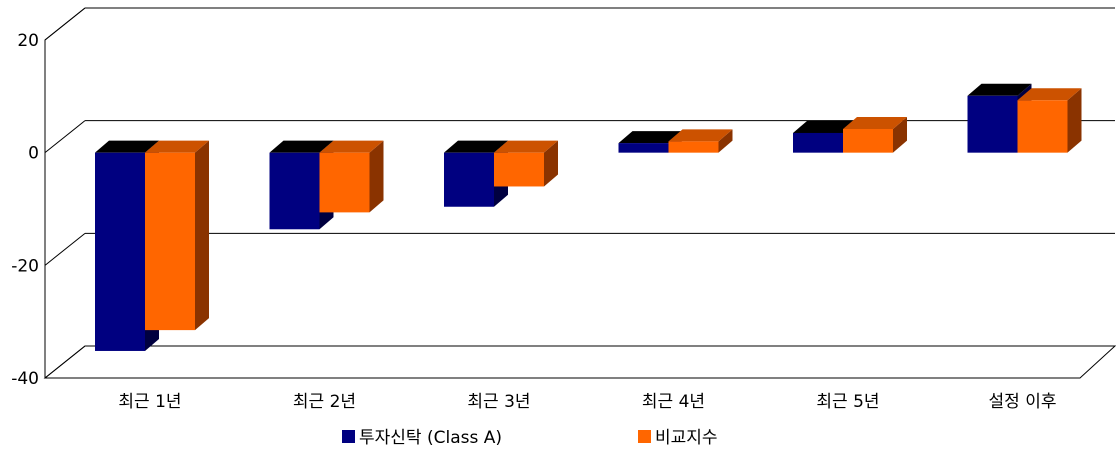 The image size is (1116, 456). Describe the element at coordinates (65, 192) in the screenshot. I see `back-wall-left-edge` at that location.